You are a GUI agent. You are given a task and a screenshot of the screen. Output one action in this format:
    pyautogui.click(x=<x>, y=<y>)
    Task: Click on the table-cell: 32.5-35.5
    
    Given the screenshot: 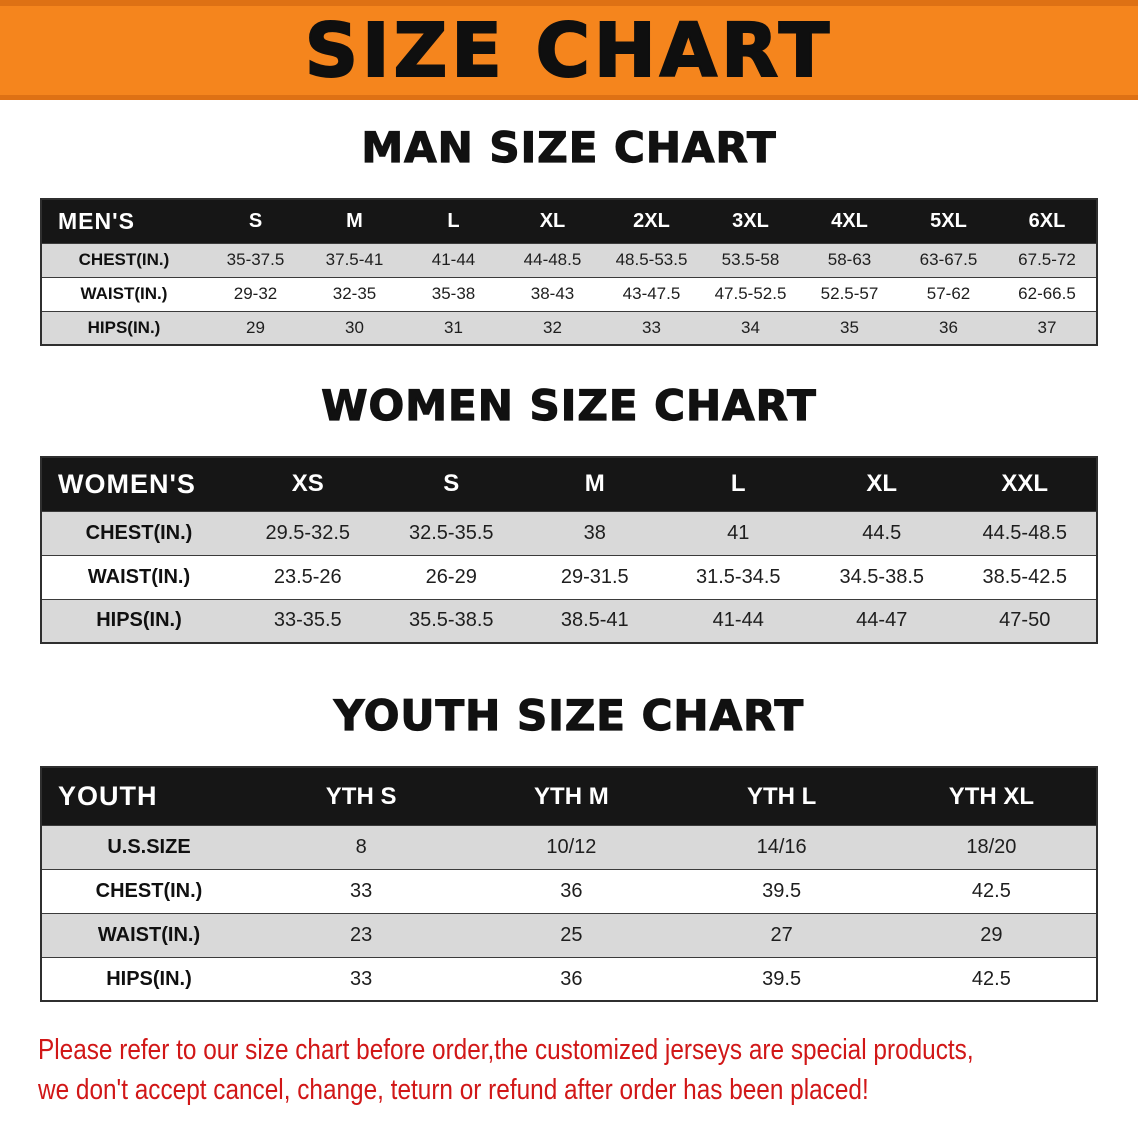 What is the action you would take?
    pyautogui.click(x=451, y=532)
    